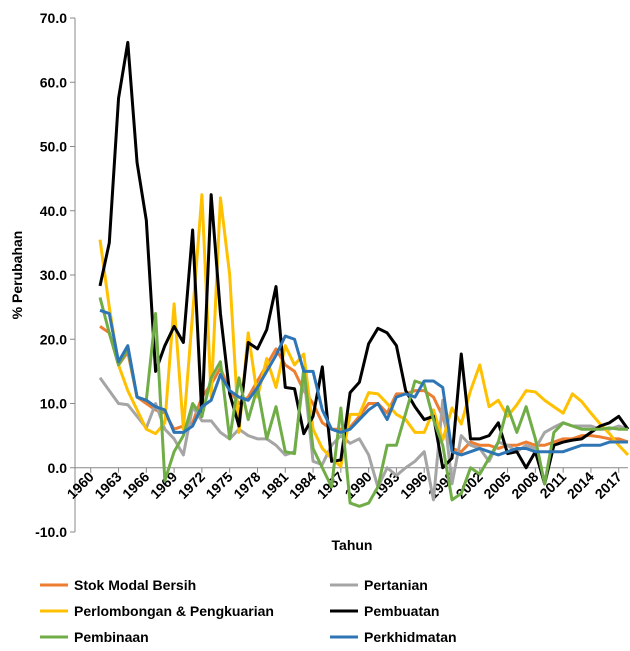 The image size is (630, 651). What do you see at coordinates (401, 611) in the screenshot?
I see `legend-label: Pembuatan` at bounding box center [401, 611].